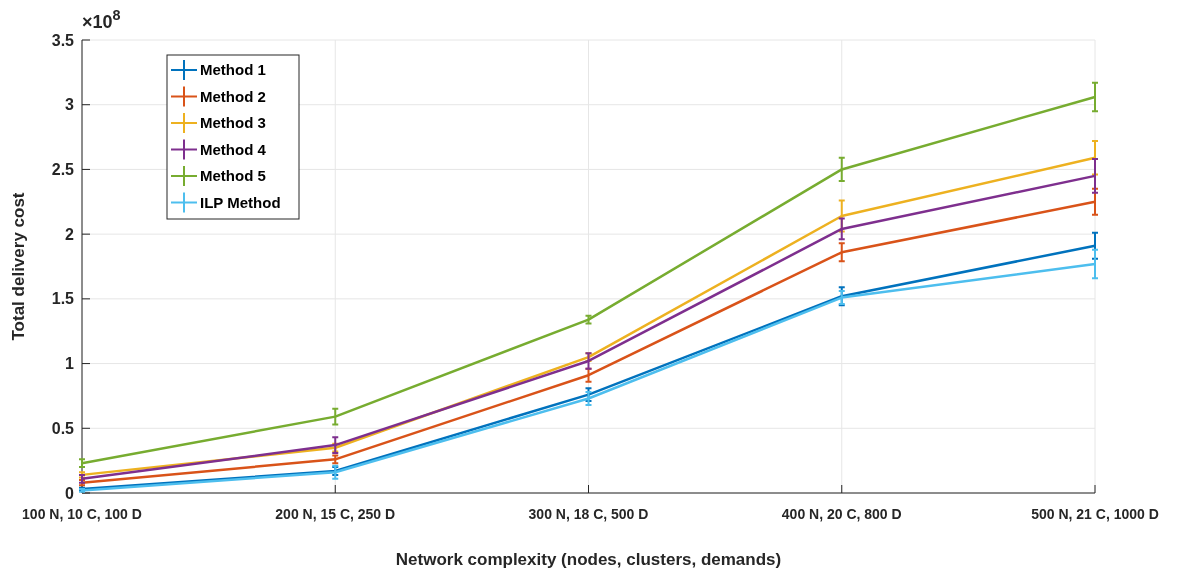 The width and height of the screenshot is (1188, 581). Describe the element at coordinates (63, 299) in the screenshot. I see `y-tick-label: 1.5` at that location.